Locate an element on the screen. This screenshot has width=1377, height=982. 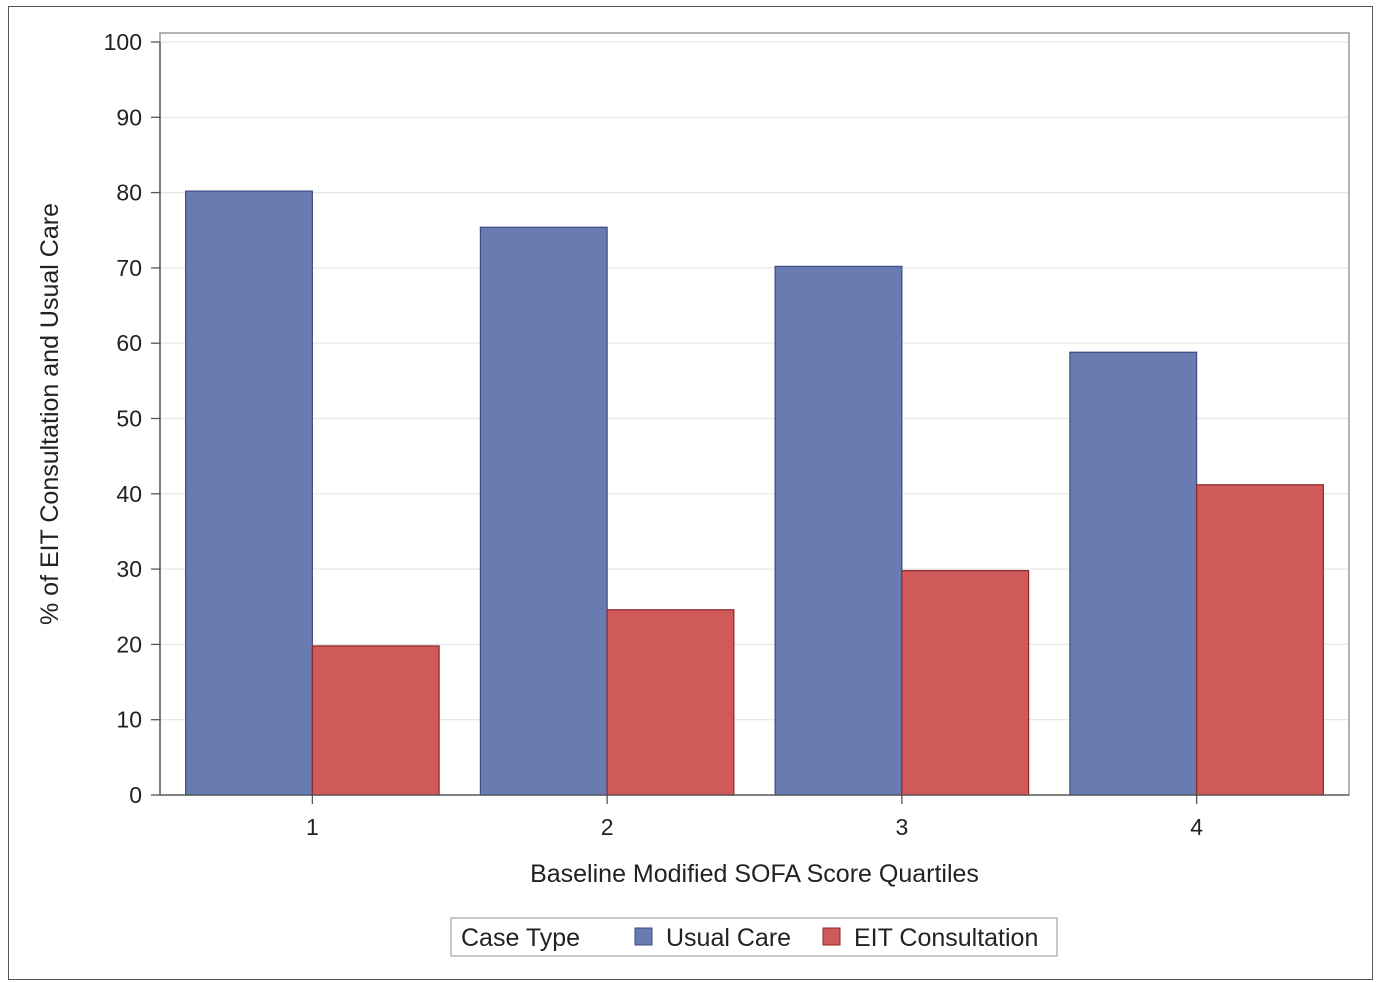
bar-usual-care-q4 is located at coordinates (1133, 573).